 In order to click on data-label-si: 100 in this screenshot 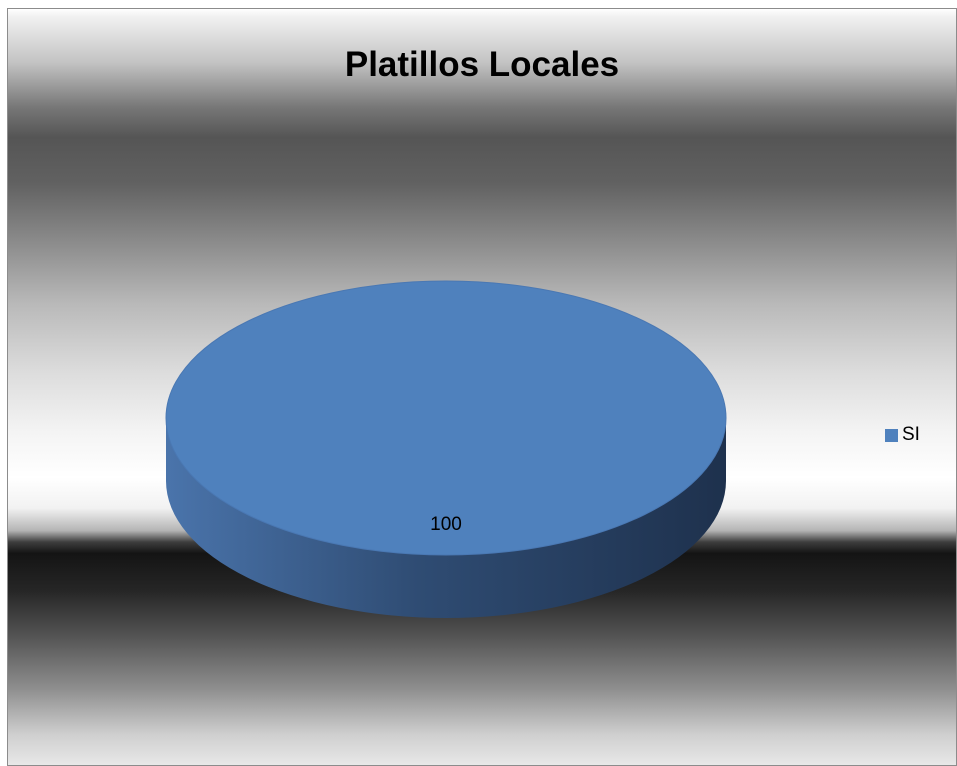, I will do `click(446, 524)`.